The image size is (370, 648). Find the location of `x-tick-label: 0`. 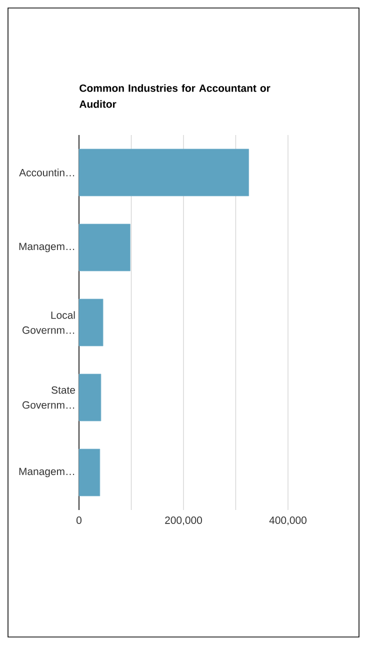

x-tick-label: 0 is located at coordinates (79, 520).